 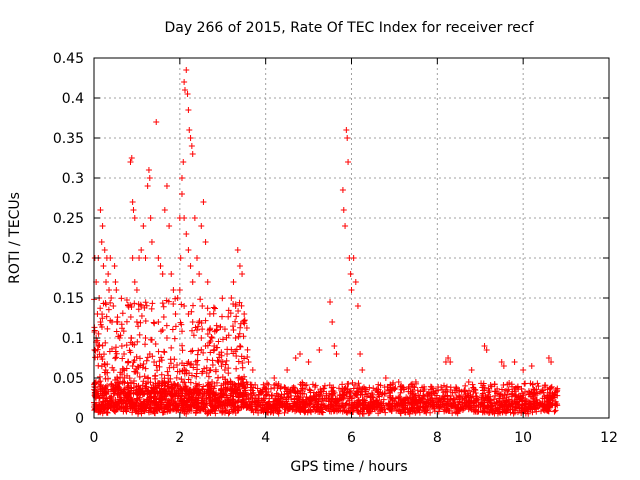 What do you see at coordinates (68, 379) in the screenshot?
I see `y-tick-label: 0.05` at bounding box center [68, 379].